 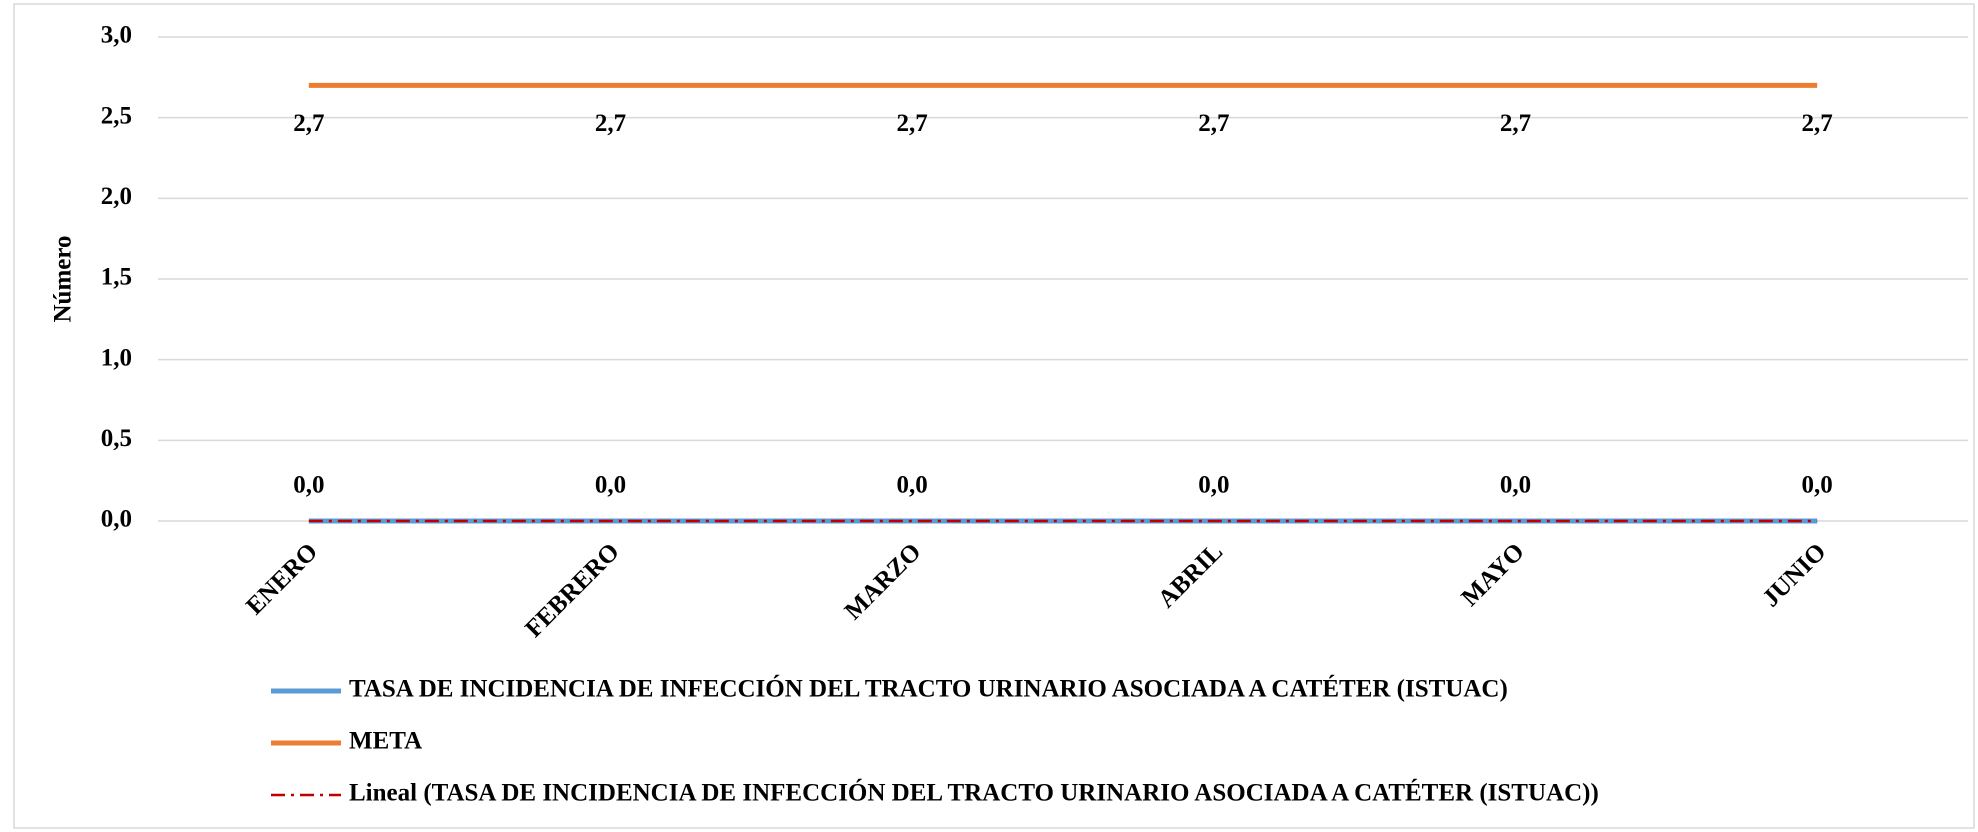 What do you see at coordinates (116, 438) in the screenshot?
I see `y-tick-label: 0,5` at bounding box center [116, 438].